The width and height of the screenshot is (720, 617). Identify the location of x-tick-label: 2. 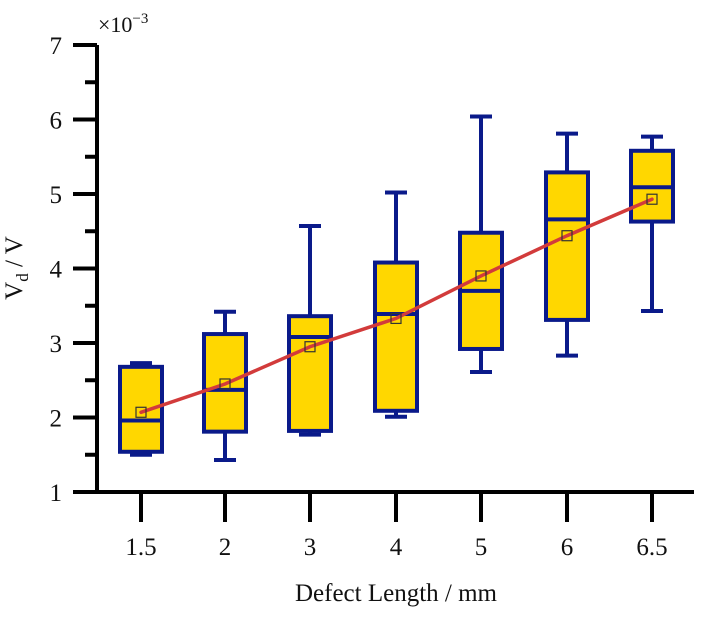
(225, 547).